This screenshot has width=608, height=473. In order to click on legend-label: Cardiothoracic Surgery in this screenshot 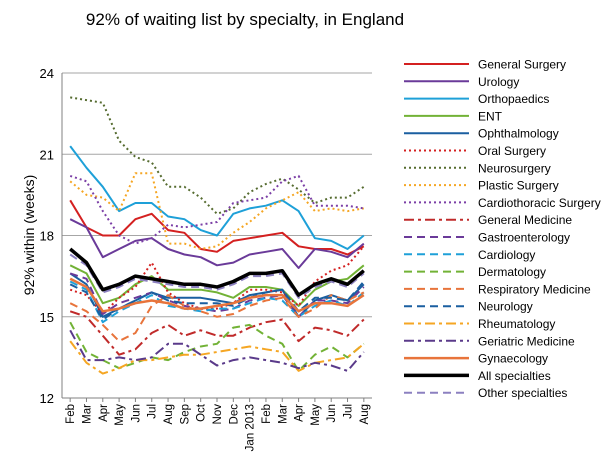, I will do `click(539, 203)`.